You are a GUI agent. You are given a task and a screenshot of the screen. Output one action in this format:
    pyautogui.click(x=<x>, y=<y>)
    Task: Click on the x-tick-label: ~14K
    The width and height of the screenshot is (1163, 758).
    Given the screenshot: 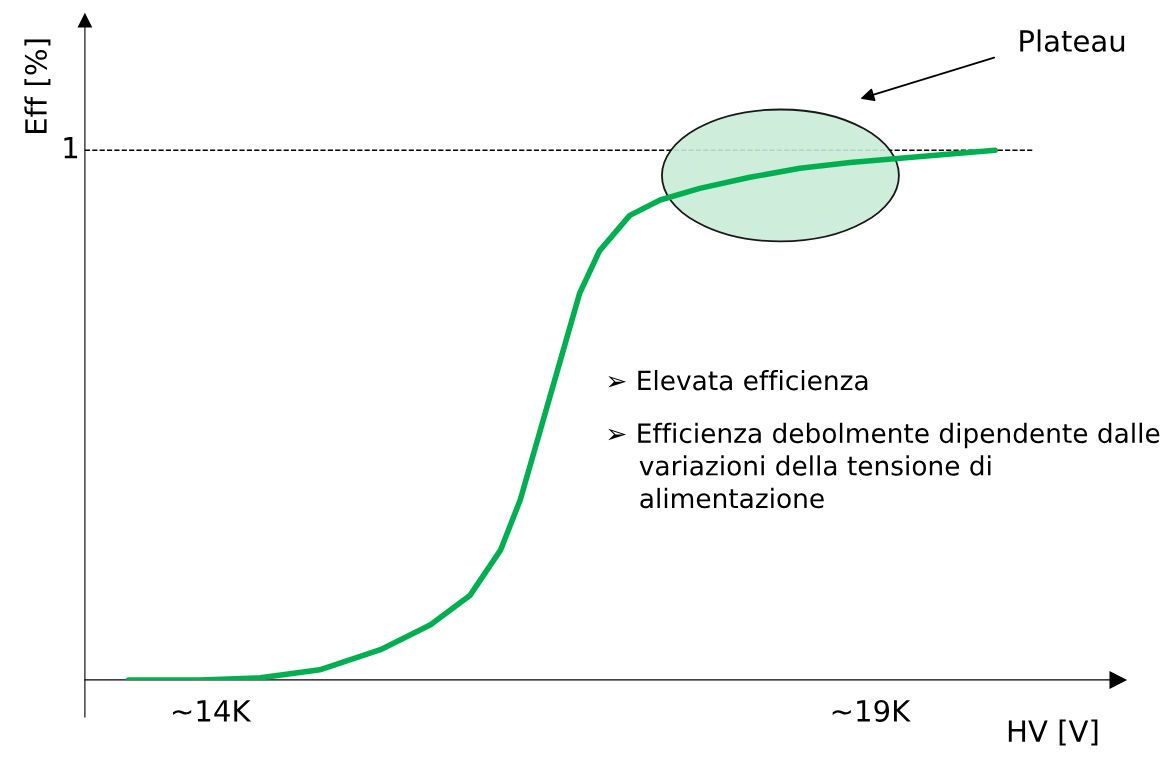 What is the action you would take?
    pyautogui.click(x=212, y=711)
    